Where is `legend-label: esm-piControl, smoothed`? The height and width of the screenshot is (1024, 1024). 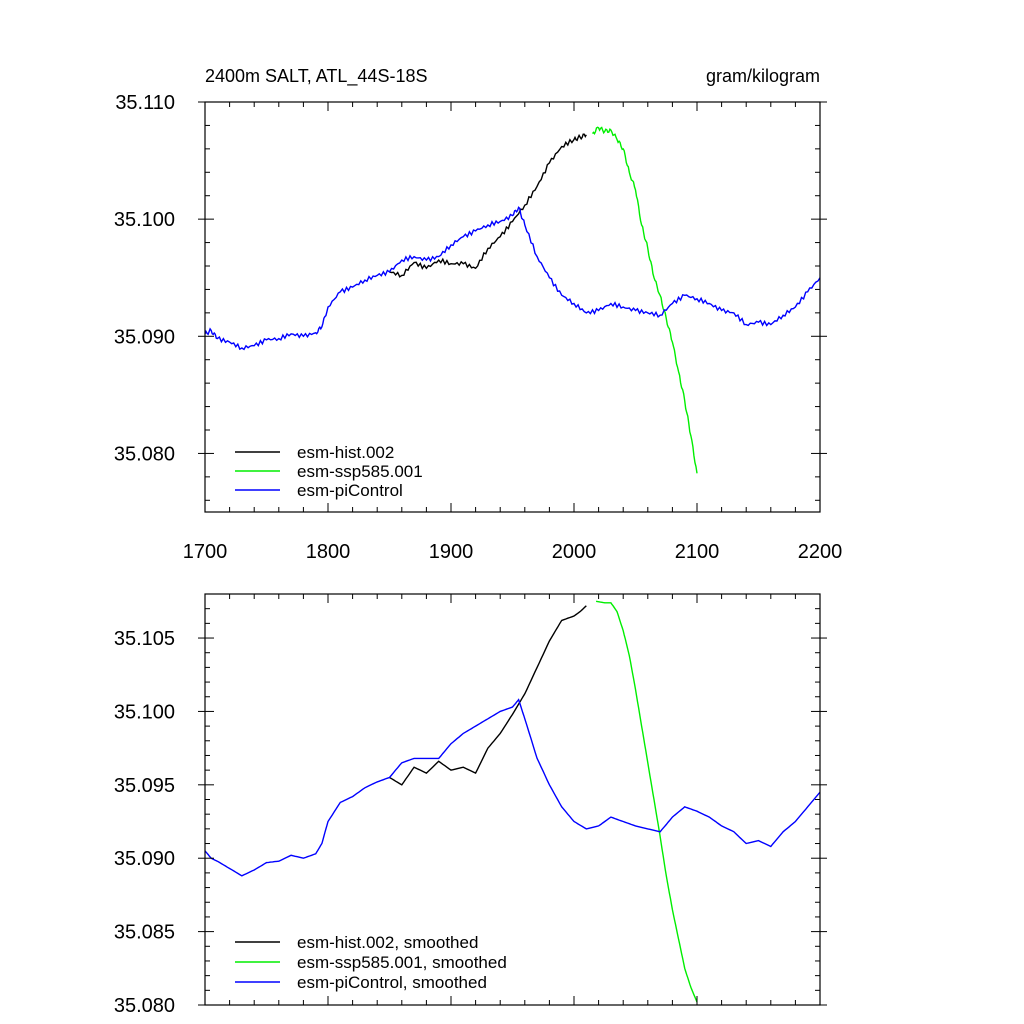 legend-label: esm-piControl, smoothed is located at coordinates (392, 982).